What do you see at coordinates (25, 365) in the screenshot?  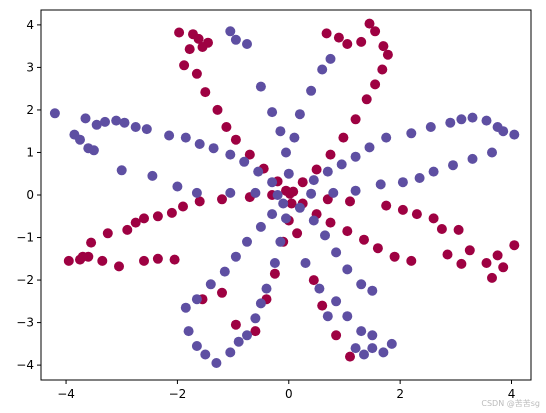 I see `y-tick-label: −4` at bounding box center [25, 365].